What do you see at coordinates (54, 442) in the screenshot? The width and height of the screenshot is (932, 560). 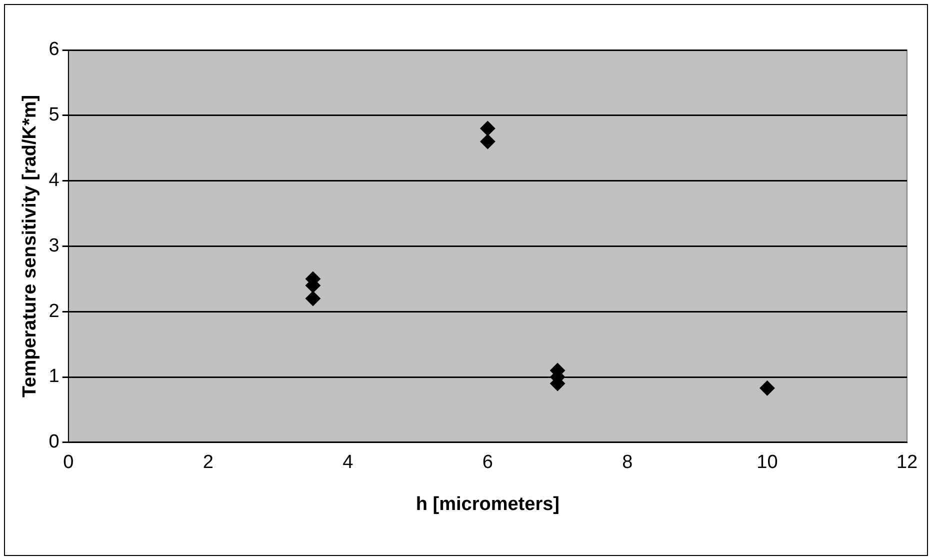 I see `y-tick-label: 0` at bounding box center [54, 442].